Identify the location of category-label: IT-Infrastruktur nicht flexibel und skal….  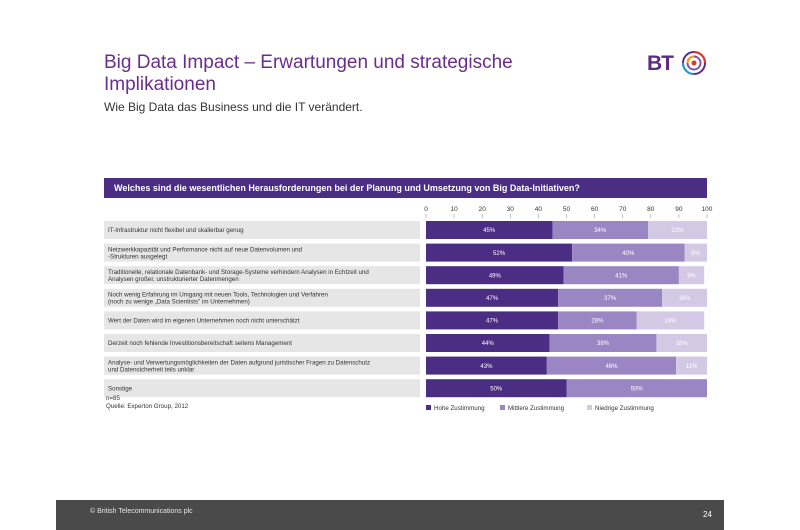
(176, 230).